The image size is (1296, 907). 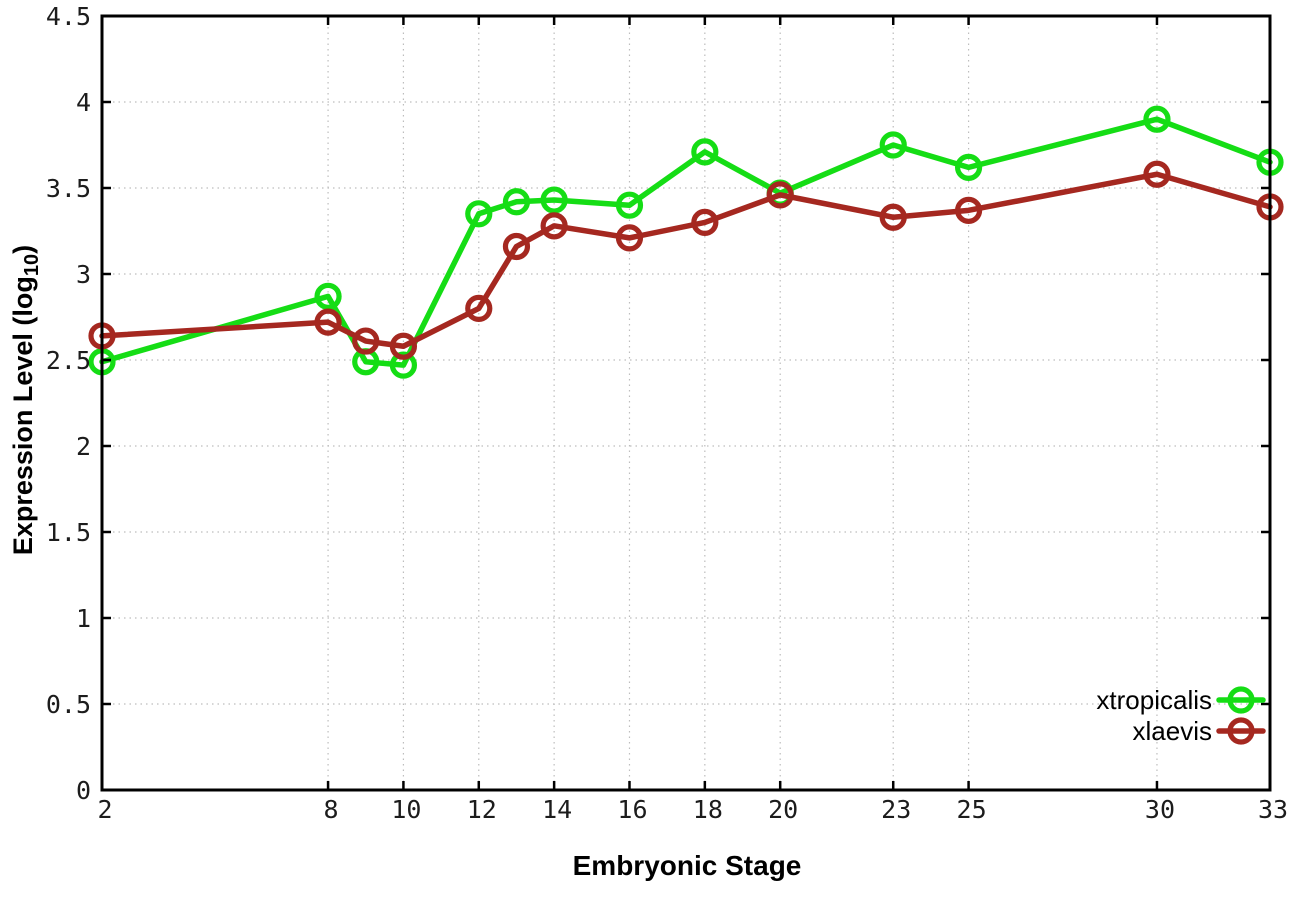 What do you see at coordinates (482, 809) in the screenshot?
I see `x-tick-label: 12` at bounding box center [482, 809].